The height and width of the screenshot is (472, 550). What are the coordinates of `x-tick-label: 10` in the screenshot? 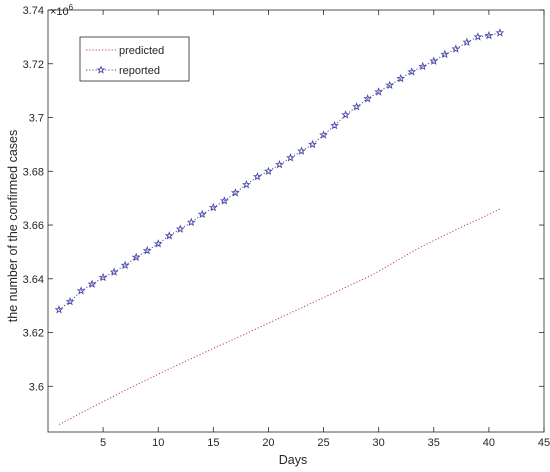 It's located at (158, 443).